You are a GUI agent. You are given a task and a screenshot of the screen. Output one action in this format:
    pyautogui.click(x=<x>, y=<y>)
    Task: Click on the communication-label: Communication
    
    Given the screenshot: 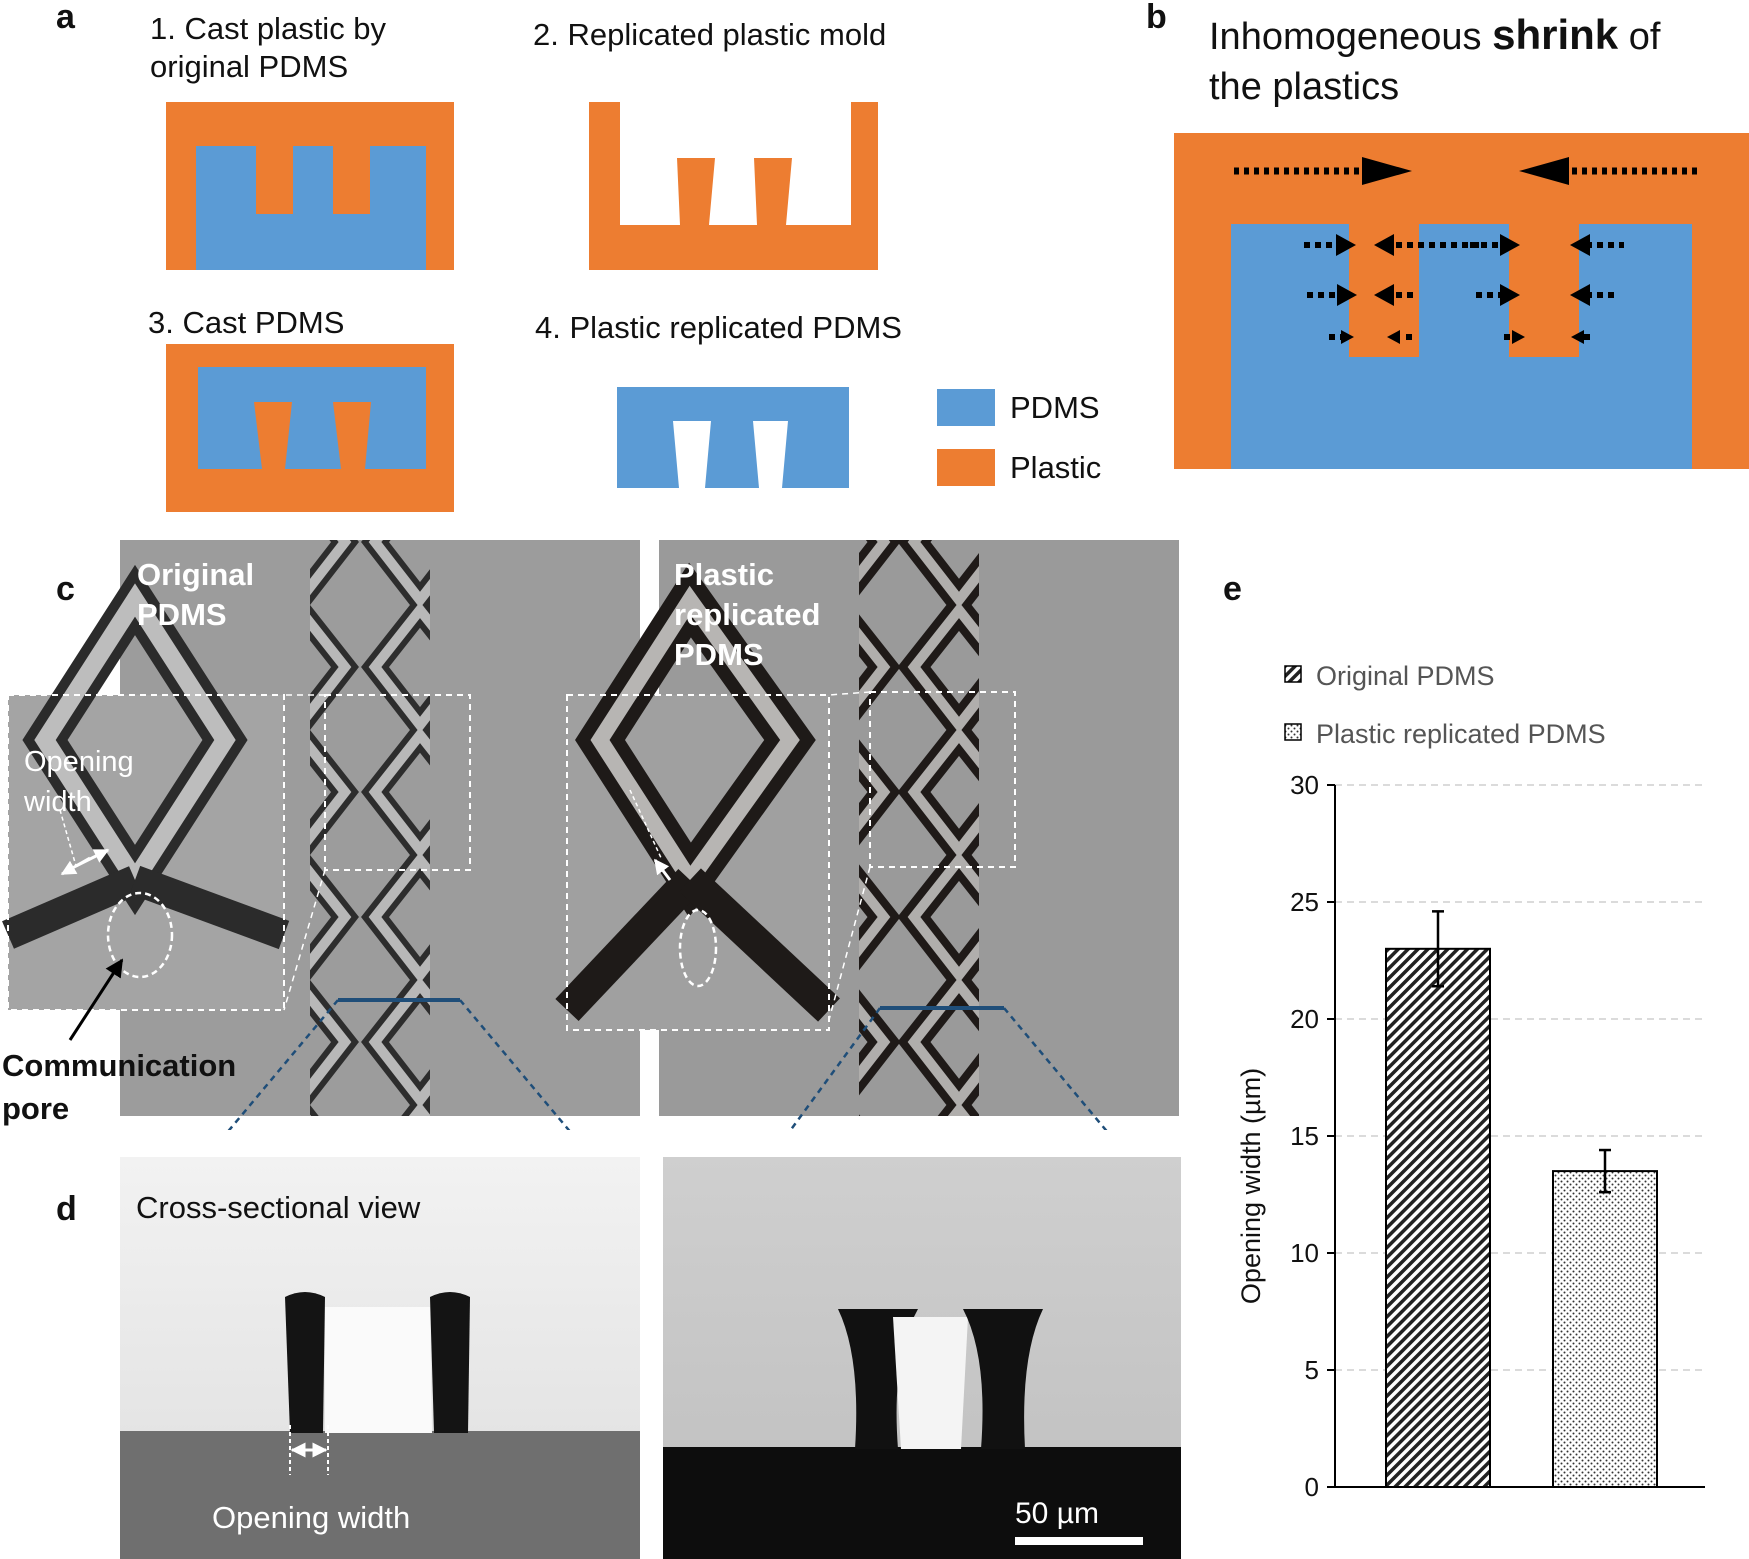 What is the action you would take?
    pyautogui.click(x=119, y=1065)
    